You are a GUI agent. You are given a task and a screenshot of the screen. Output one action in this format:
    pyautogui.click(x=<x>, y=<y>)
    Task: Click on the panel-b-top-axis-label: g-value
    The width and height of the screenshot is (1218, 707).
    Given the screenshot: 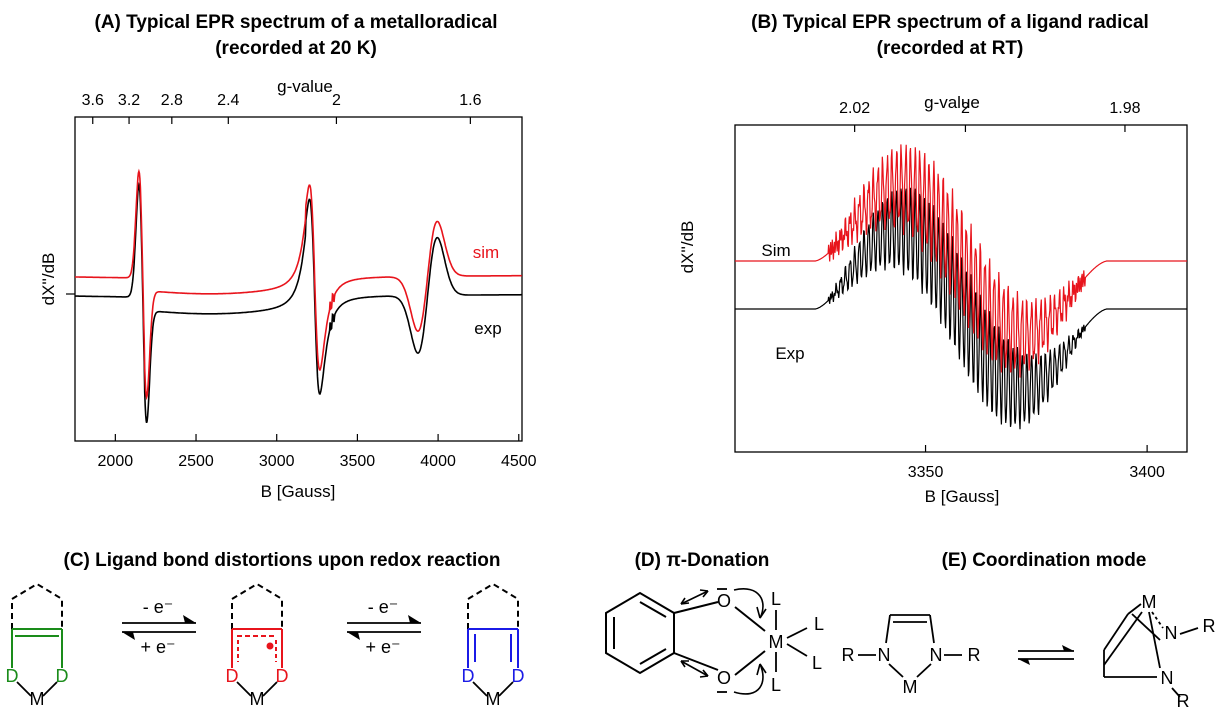 What is the action you would take?
    pyautogui.click(x=952, y=102)
    